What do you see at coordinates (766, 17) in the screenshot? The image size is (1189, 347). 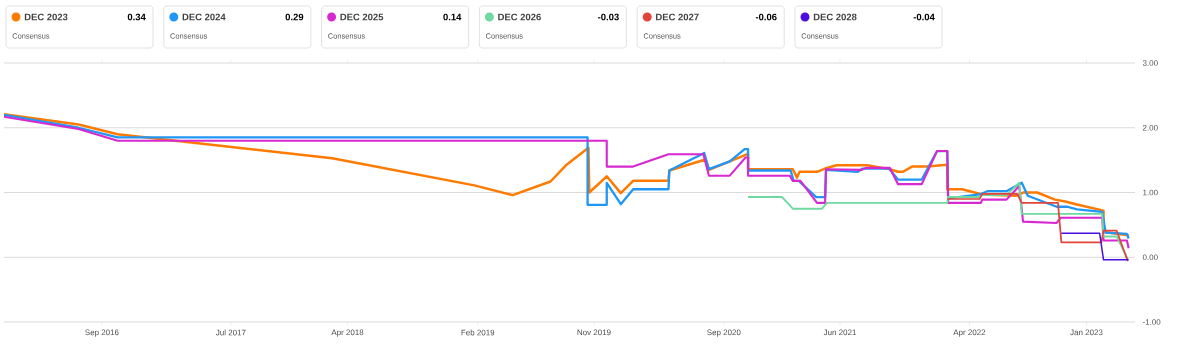 I see `text: -0.06` at bounding box center [766, 17].